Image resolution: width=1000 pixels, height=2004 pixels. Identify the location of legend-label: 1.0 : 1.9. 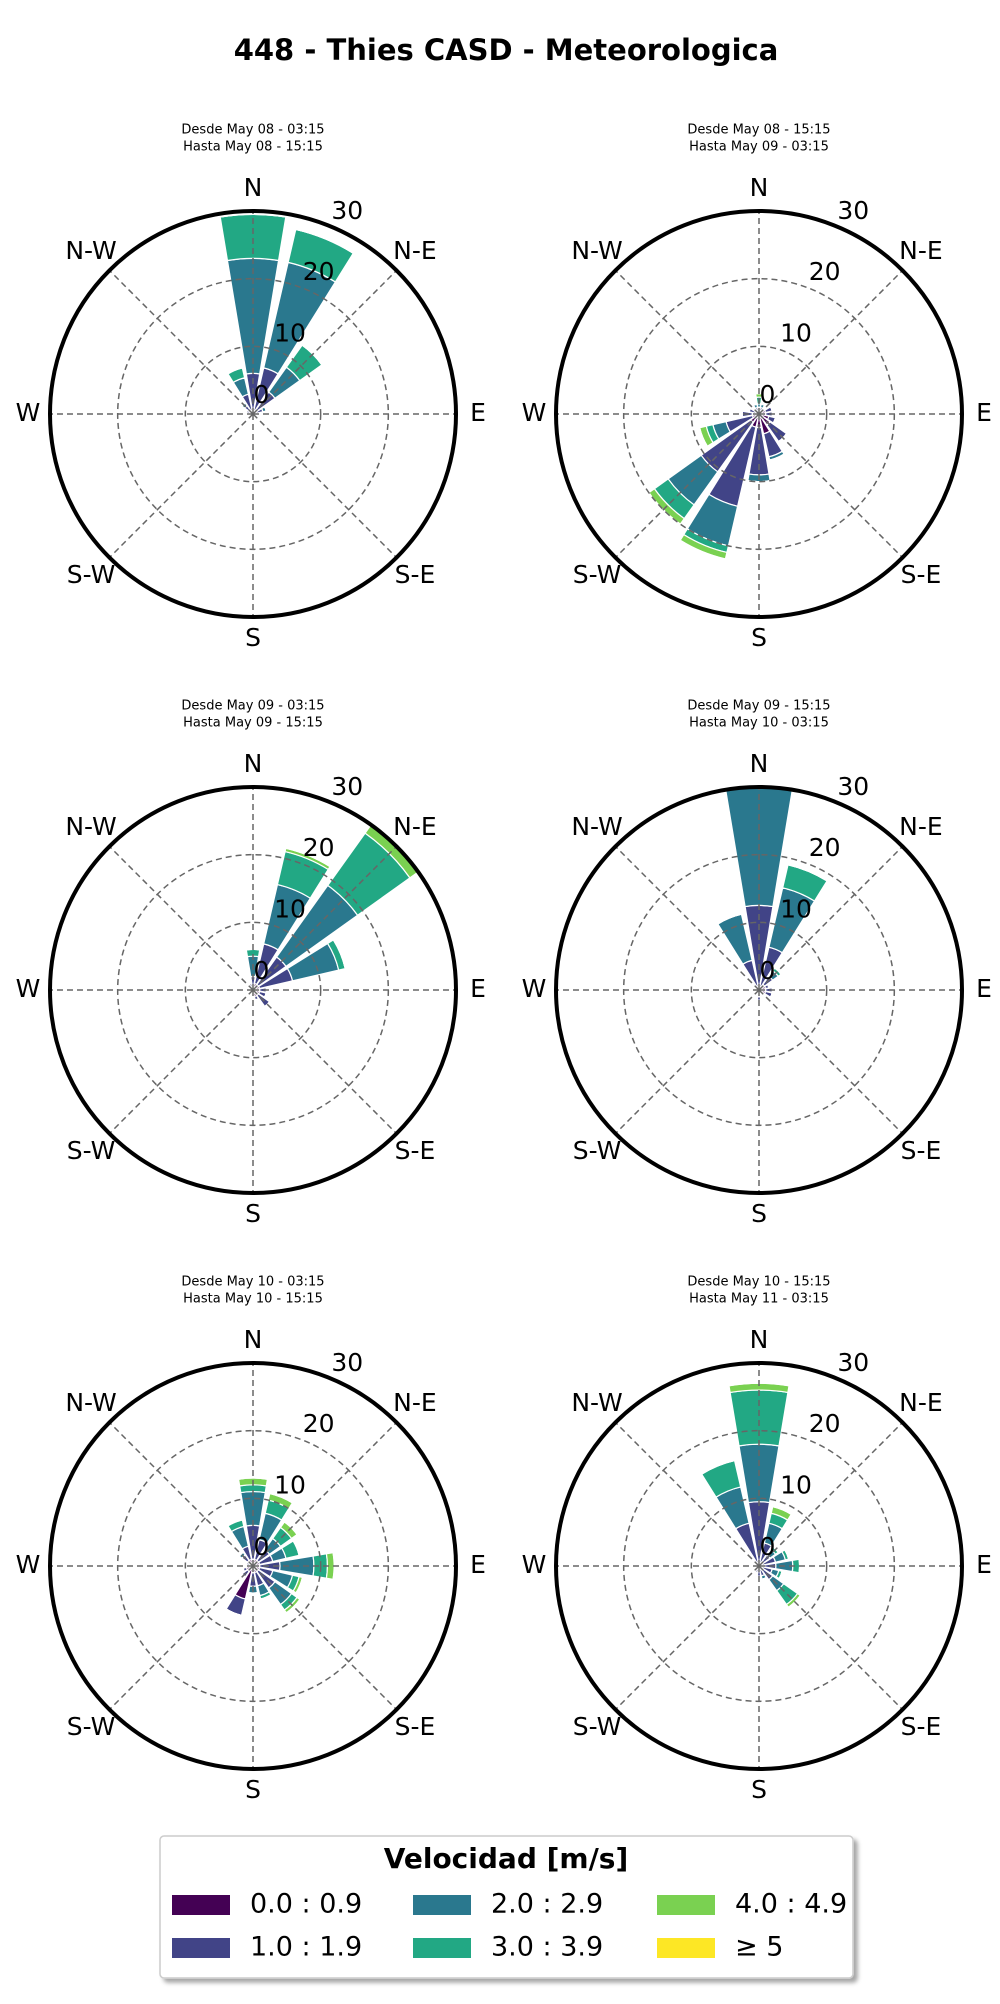
(306, 1947).